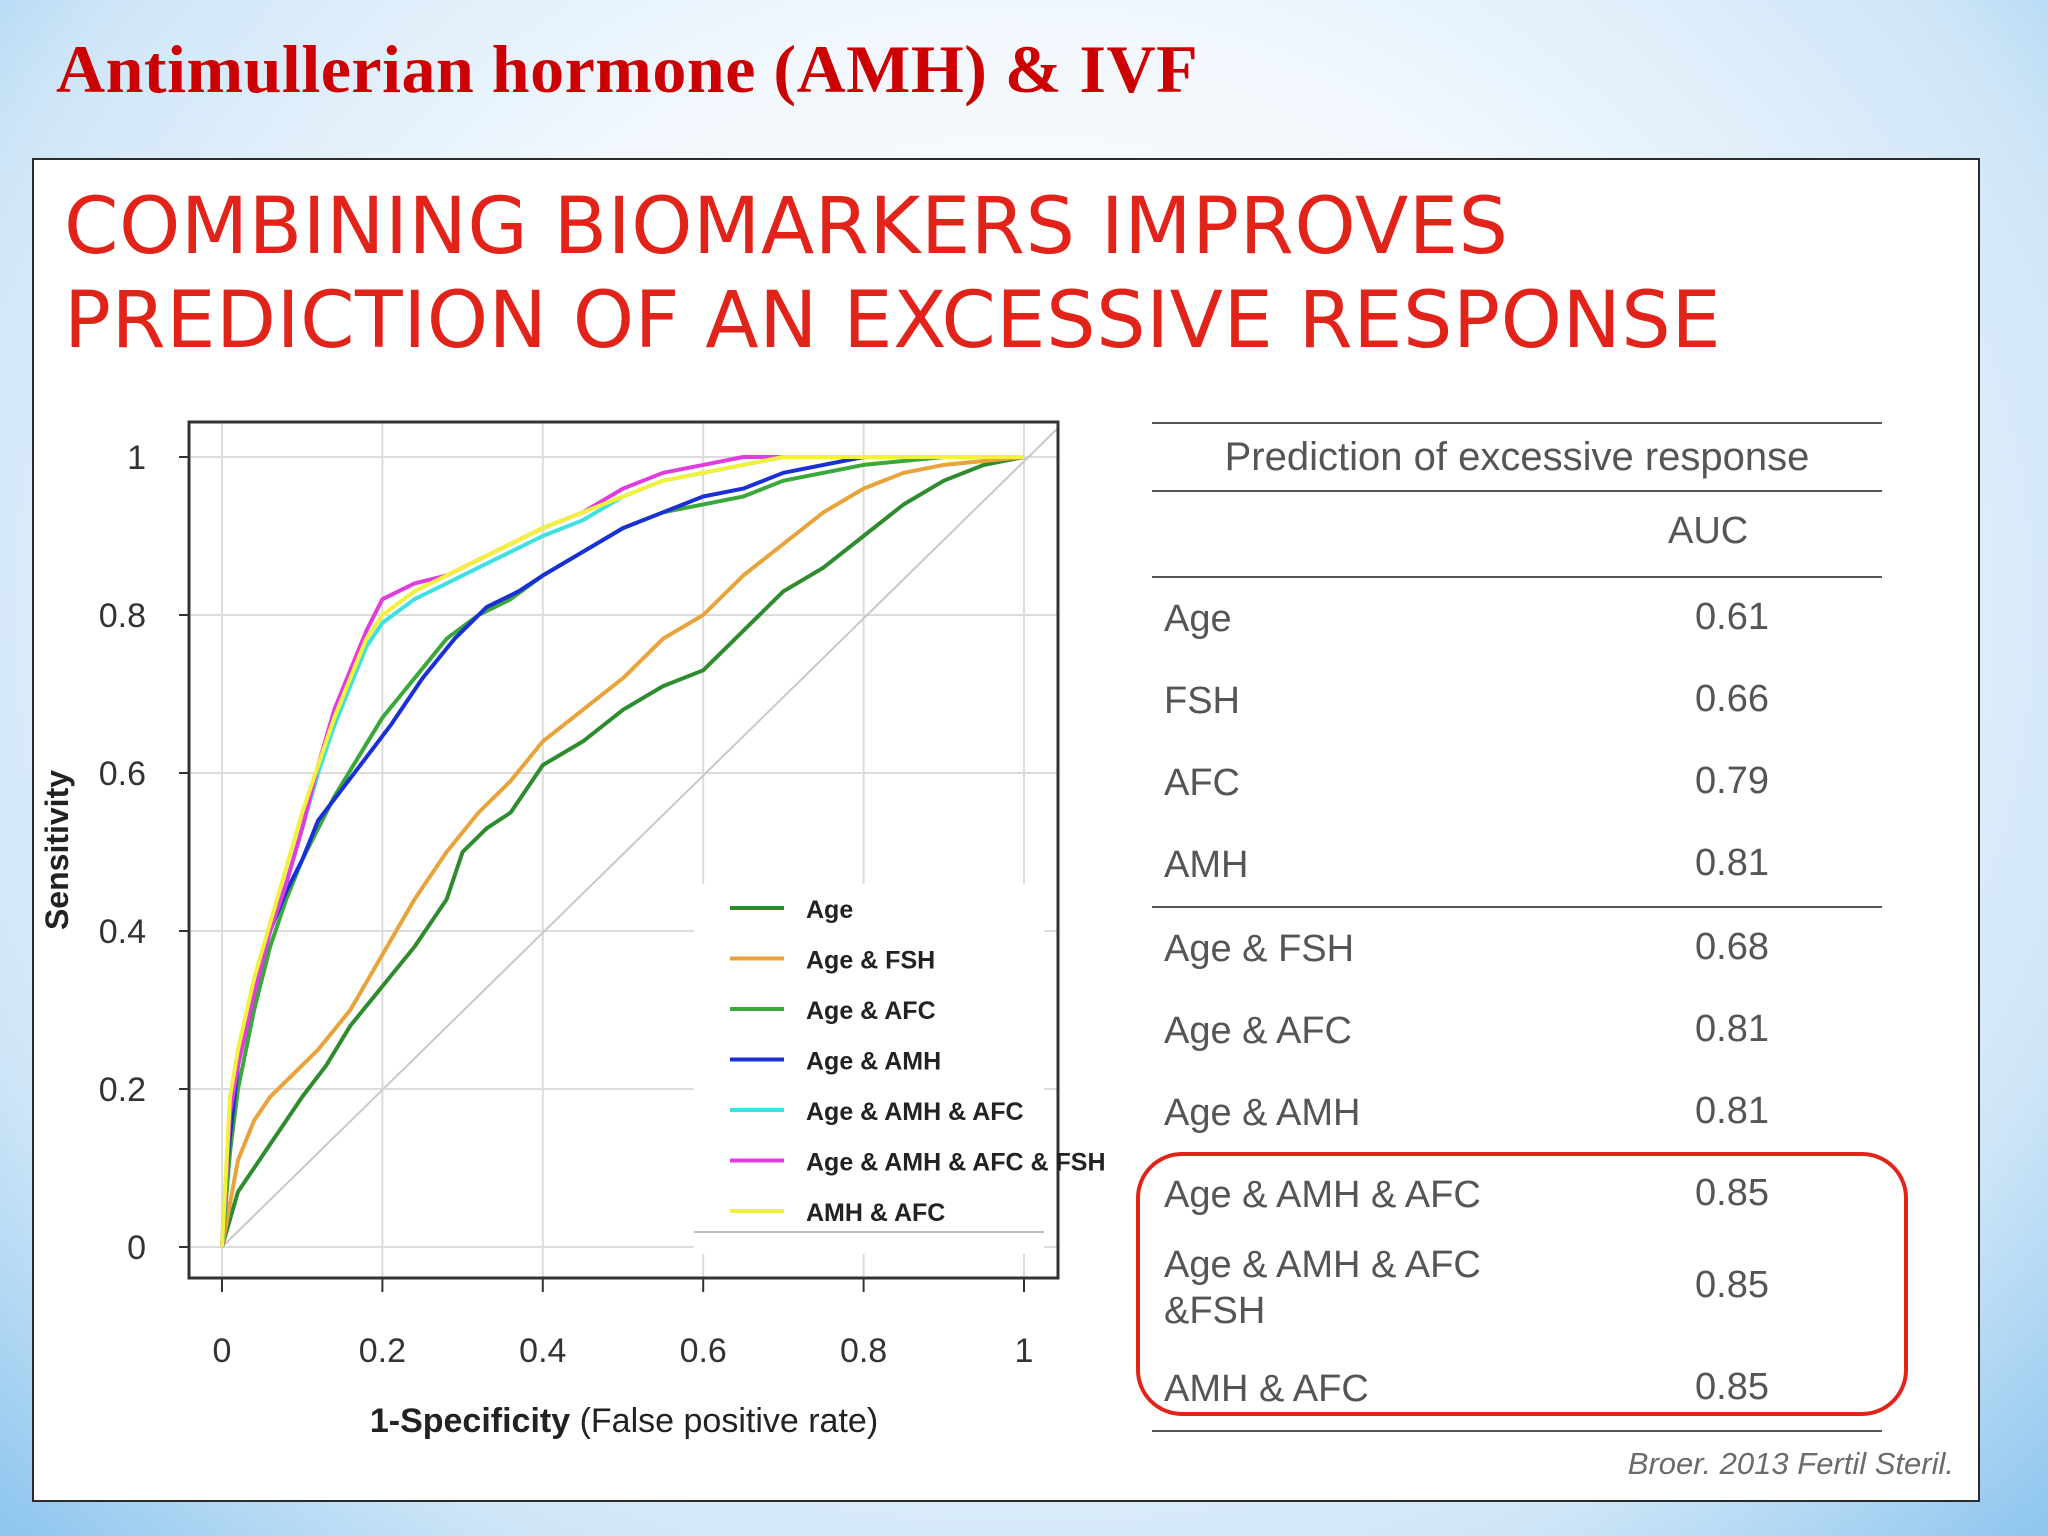 The height and width of the screenshot is (1536, 2048). Describe the element at coordinates (1732, 947) in the screenshot. I see `row-auc: 0.68` at that location.